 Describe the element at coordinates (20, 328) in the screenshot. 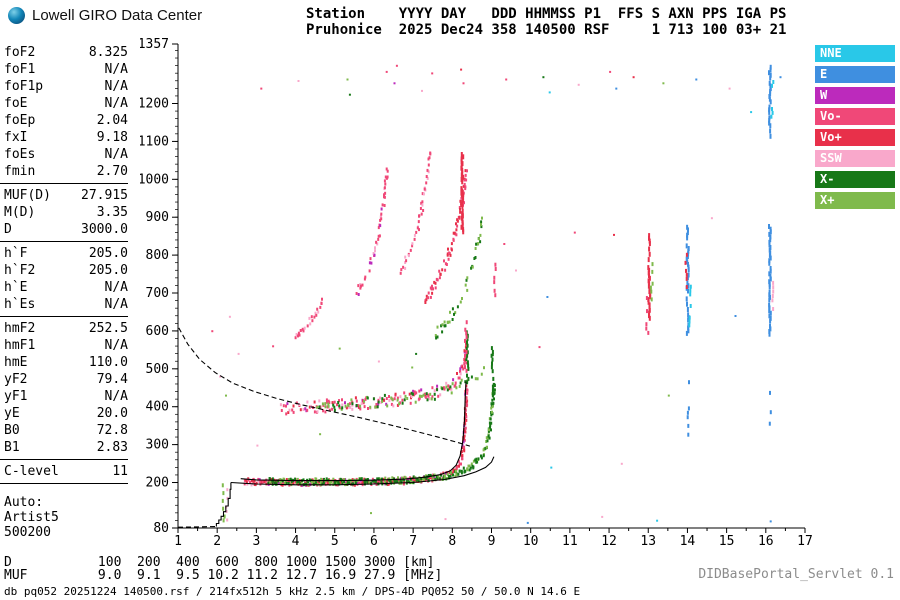

I see `param-label: hmF2` at that location.